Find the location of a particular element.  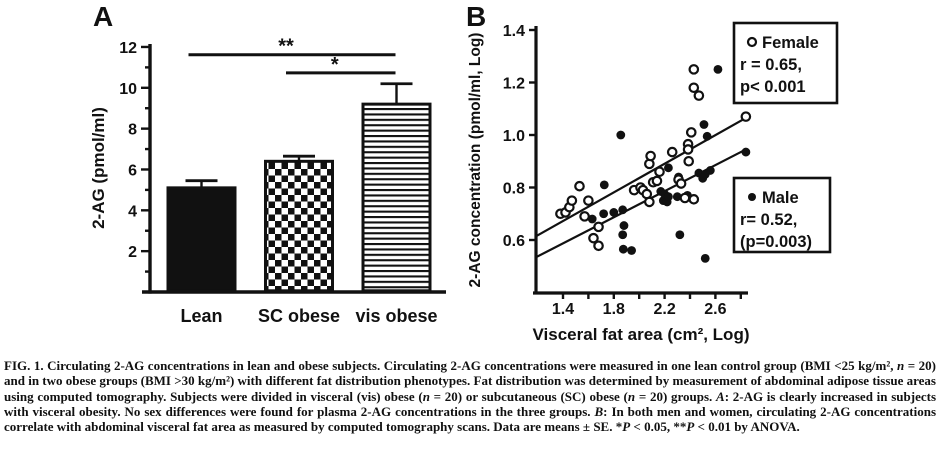

bar-vis-obese is located at coordinates (396, 197).